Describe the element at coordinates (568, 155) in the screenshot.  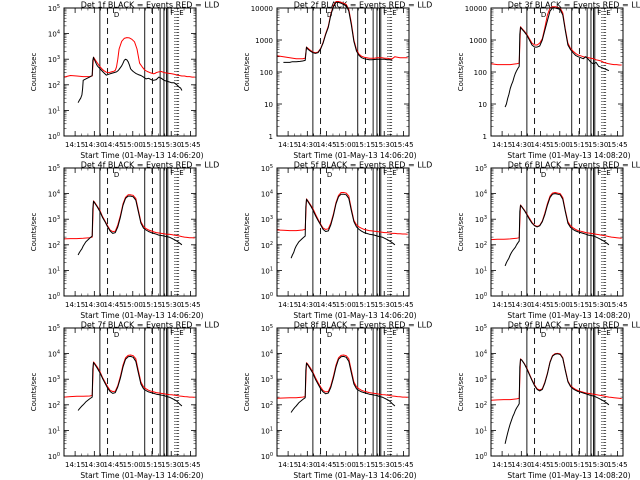
I see `x-axis-label: Start Time (01-May-13 14:08:20)` at that location.